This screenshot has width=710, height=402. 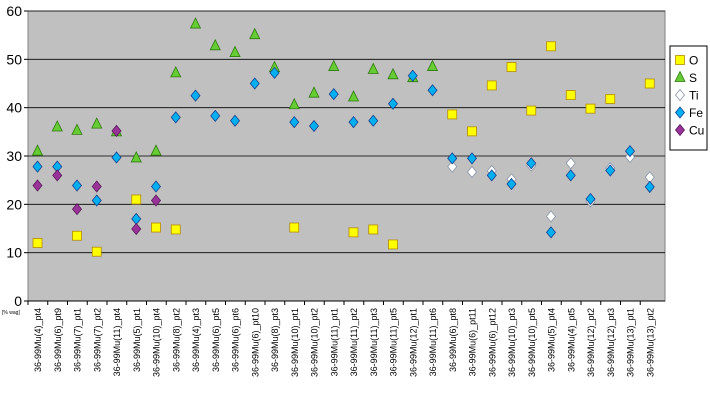 What do you see at coordinates (117, 342) in the screenshot?
I see `x-tick-label: 36-99Mu(11)_pt4` at bounding box center [117, 342].